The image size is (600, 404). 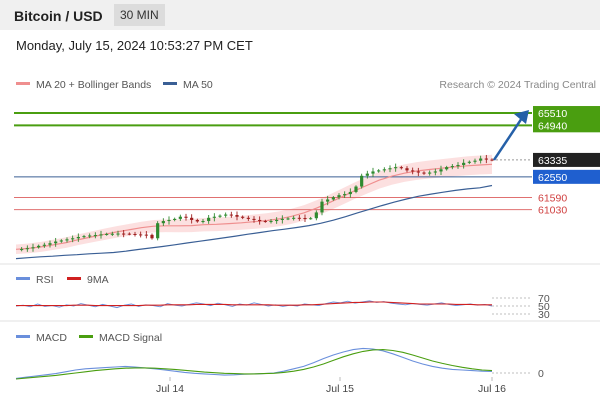 What do you see at coordinates (93, 85) in the screenshot?
I see `ma-bb-legend: MA 20 + Bollinger Bands` at bounding box center [93, 85].